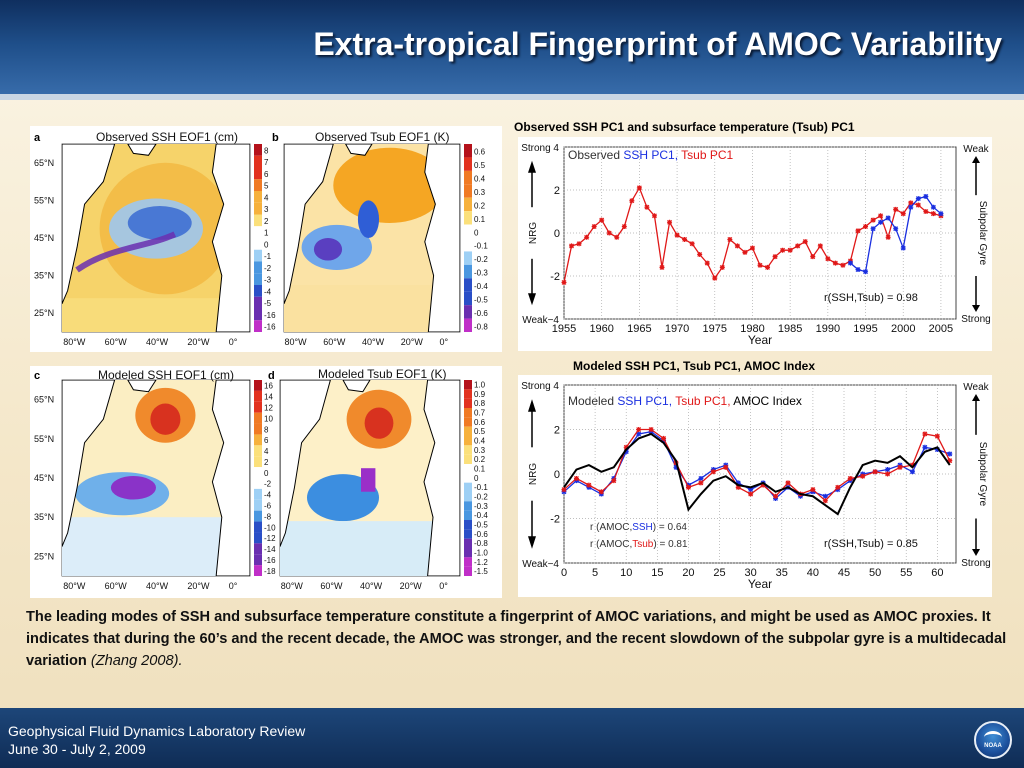 The height and width of the screenshot is (768, 1024). What do you see at coordinates (767, 401) in the screenshot?
I see `legend-amoc: AMOC Index` at bounding box center [767, 401].